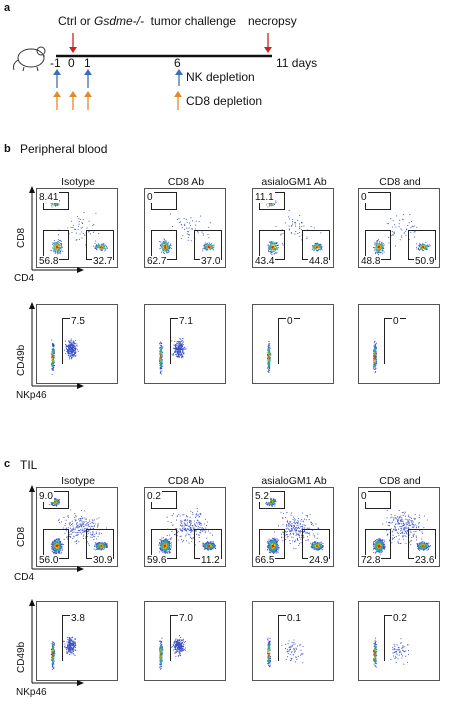 This screenshot has width=474, height=725. I want to click on panel_b-cd8-pct-2: 11.1, so click(264, 197).